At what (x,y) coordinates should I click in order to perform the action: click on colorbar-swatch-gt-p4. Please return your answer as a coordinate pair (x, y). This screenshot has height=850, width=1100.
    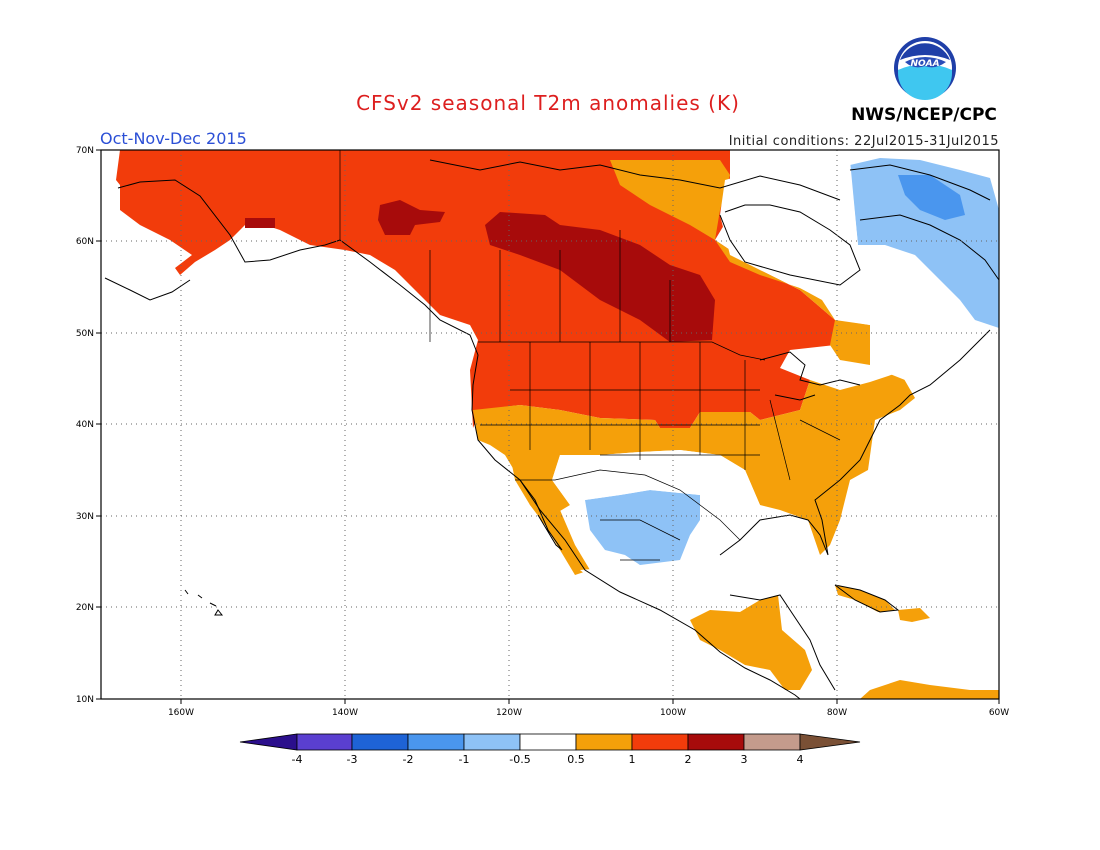
    Looking at the image, I should click on (830, 742).